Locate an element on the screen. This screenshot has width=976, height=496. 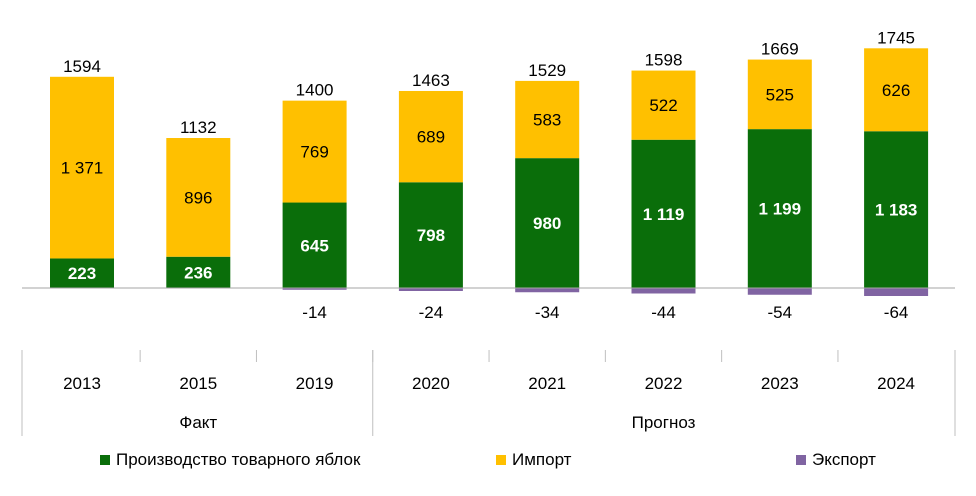
data-label-production: 1 119 is located at coordinates (664, 214).